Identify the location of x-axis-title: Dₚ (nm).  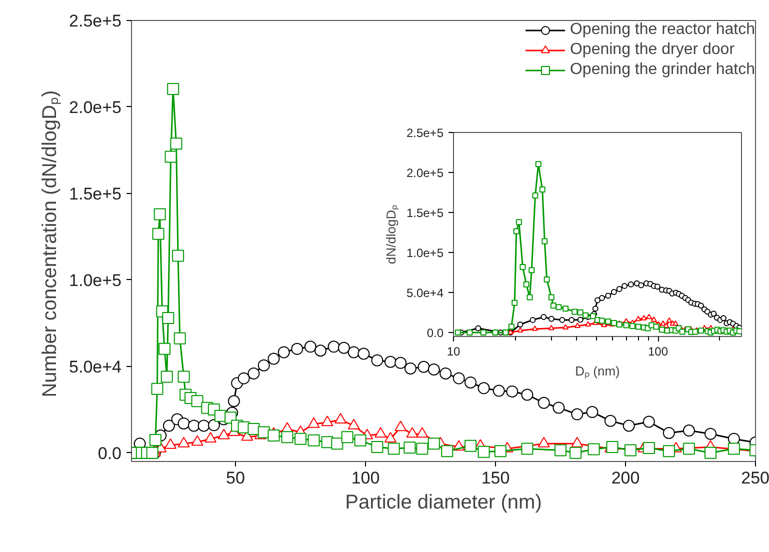
(597, 372).